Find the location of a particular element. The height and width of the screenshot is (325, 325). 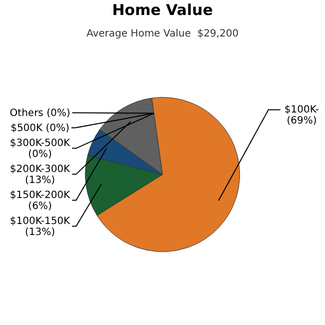

data-label: (6%) is located at coordinates (40, 206).